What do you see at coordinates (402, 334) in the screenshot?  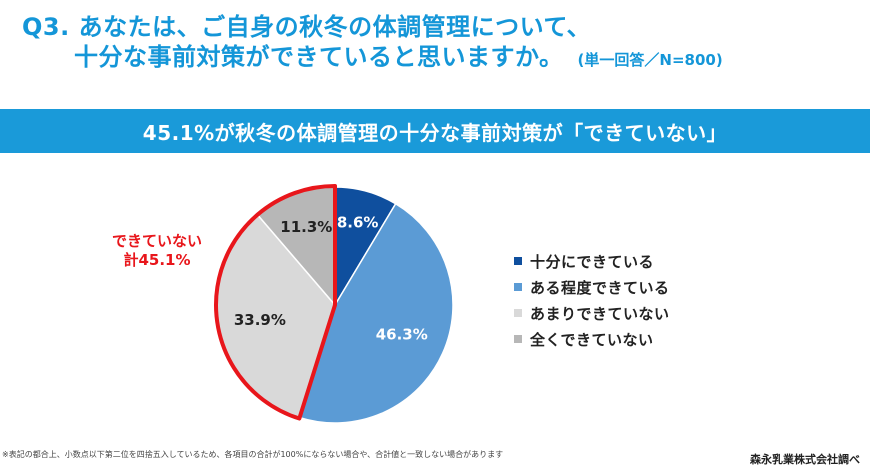 I see `pie-label-1: 46.3%` at bounding box center [402, 334].